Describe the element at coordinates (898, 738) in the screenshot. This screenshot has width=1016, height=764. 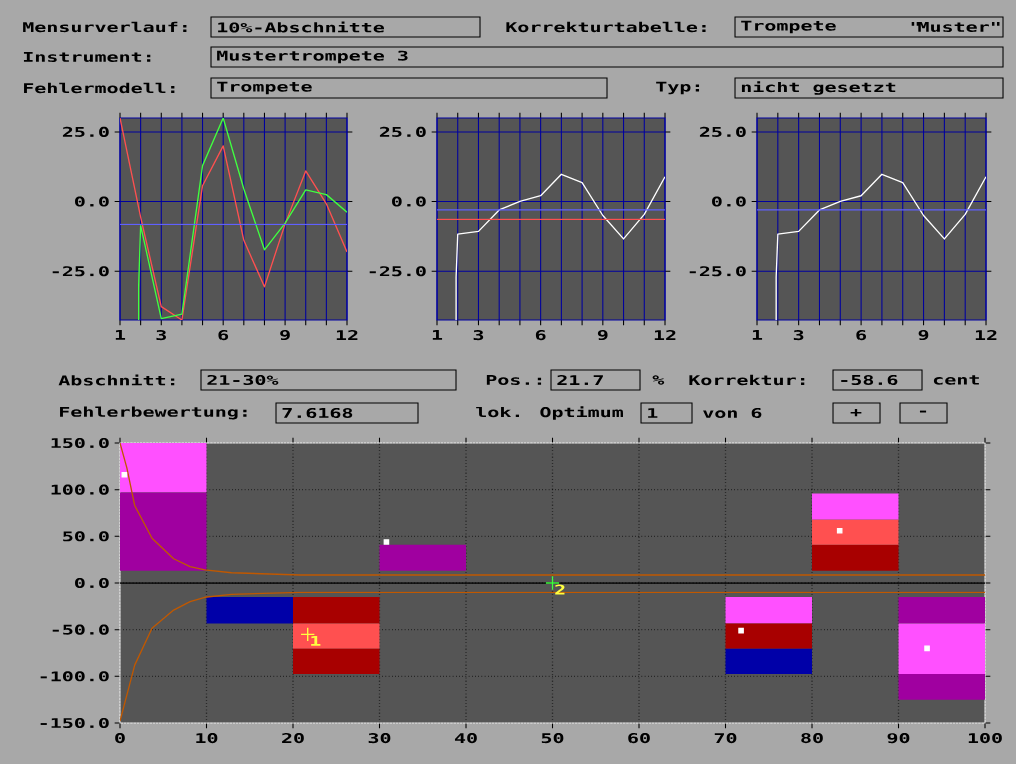
I see `x-tick-label: 90` at that location.